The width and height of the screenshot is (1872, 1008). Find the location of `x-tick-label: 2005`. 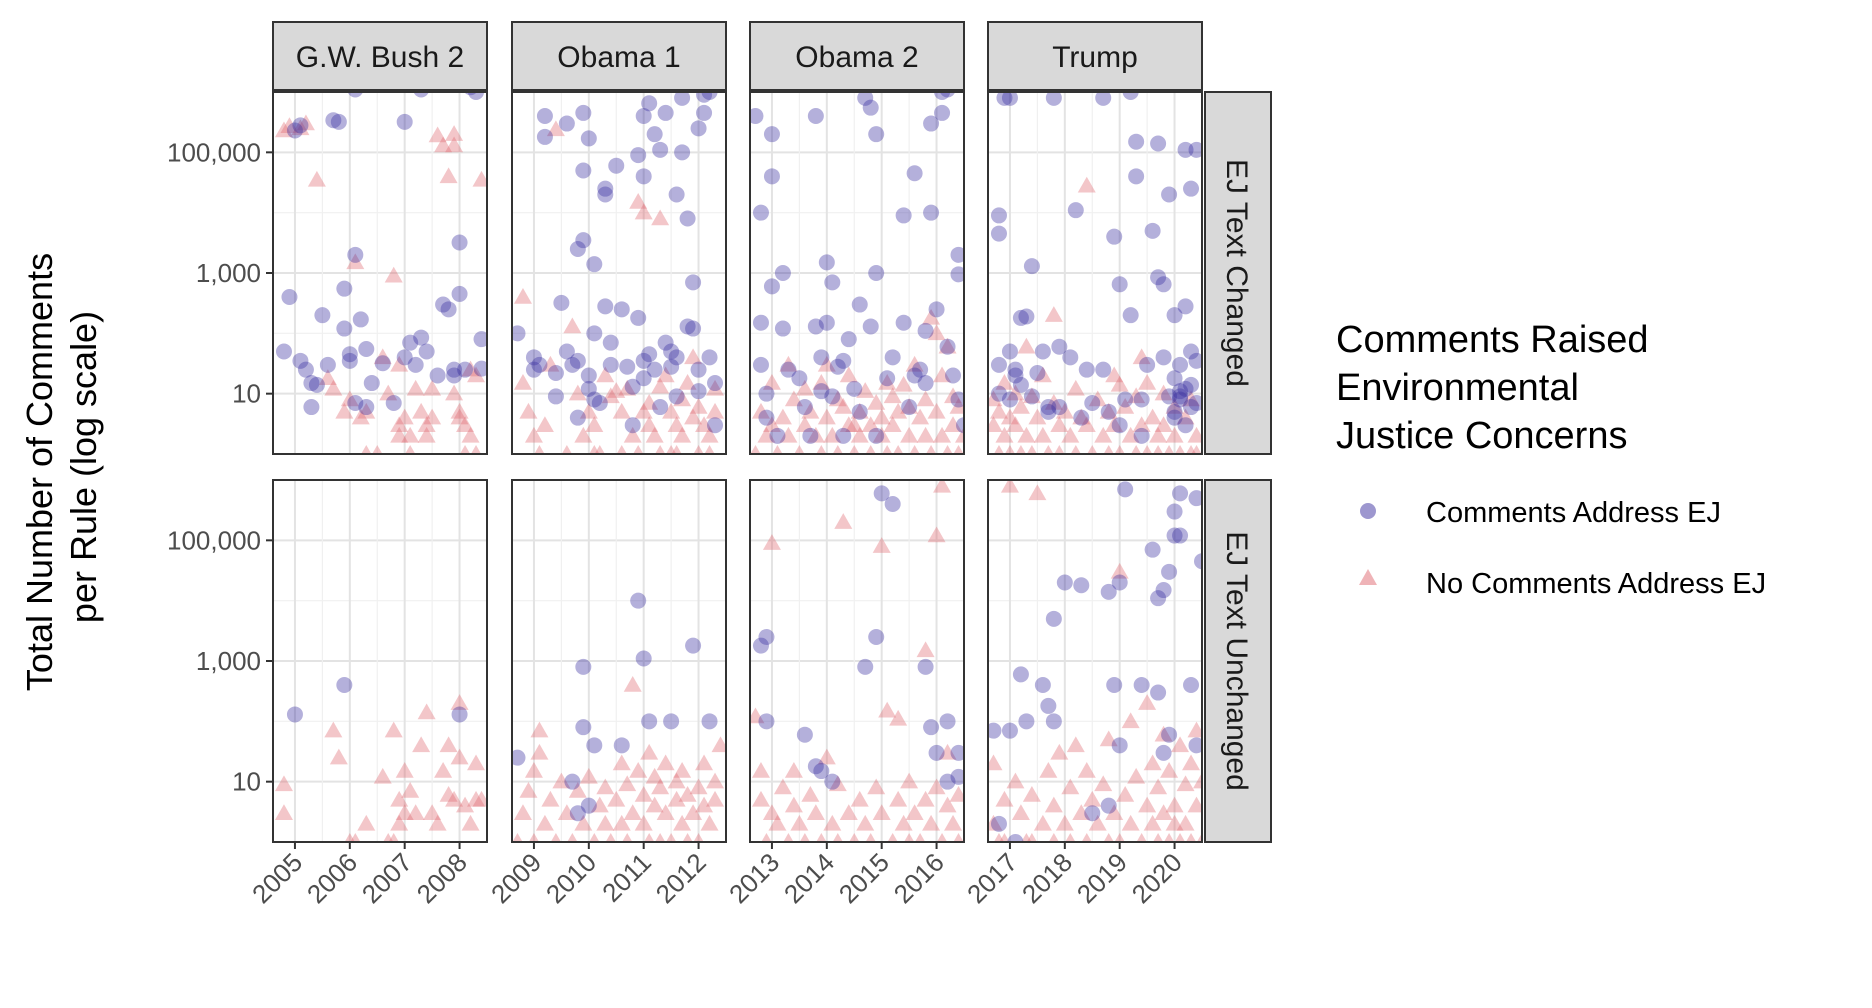

x-tick-label: 2005 is located at coordinates (277, 878).